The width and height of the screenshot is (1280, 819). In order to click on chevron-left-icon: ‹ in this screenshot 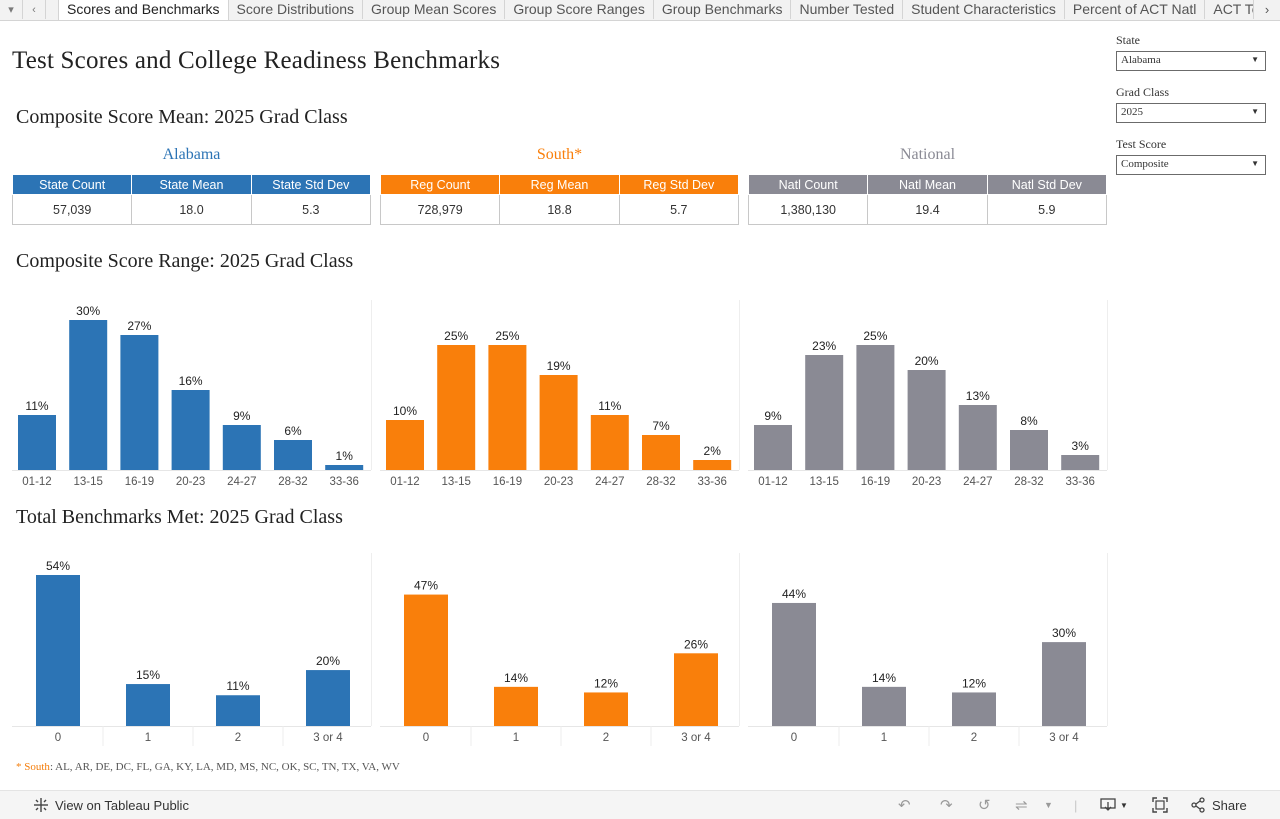, I will do `click(34, 9)`.